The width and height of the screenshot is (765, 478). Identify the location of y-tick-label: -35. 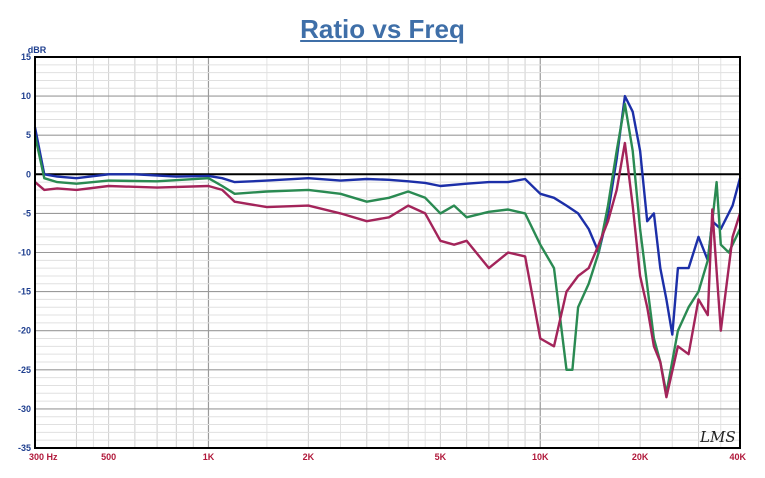
(24, 448).